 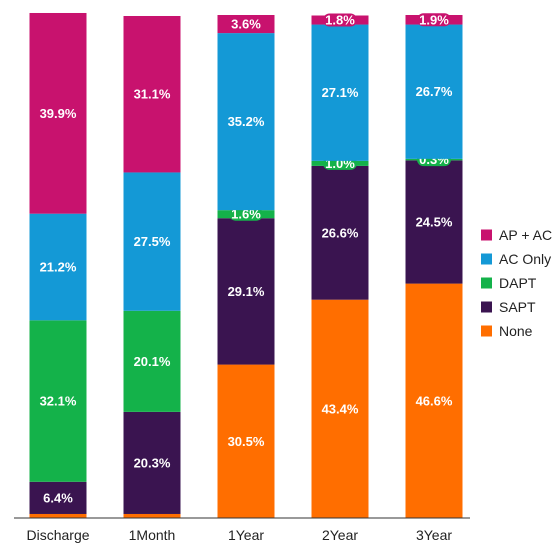 I want to click on bar-sapt-discharge, so click(x=58, y=497).